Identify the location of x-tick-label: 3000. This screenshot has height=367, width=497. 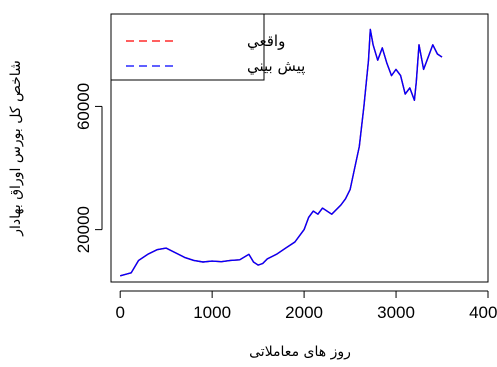
(396, 312).